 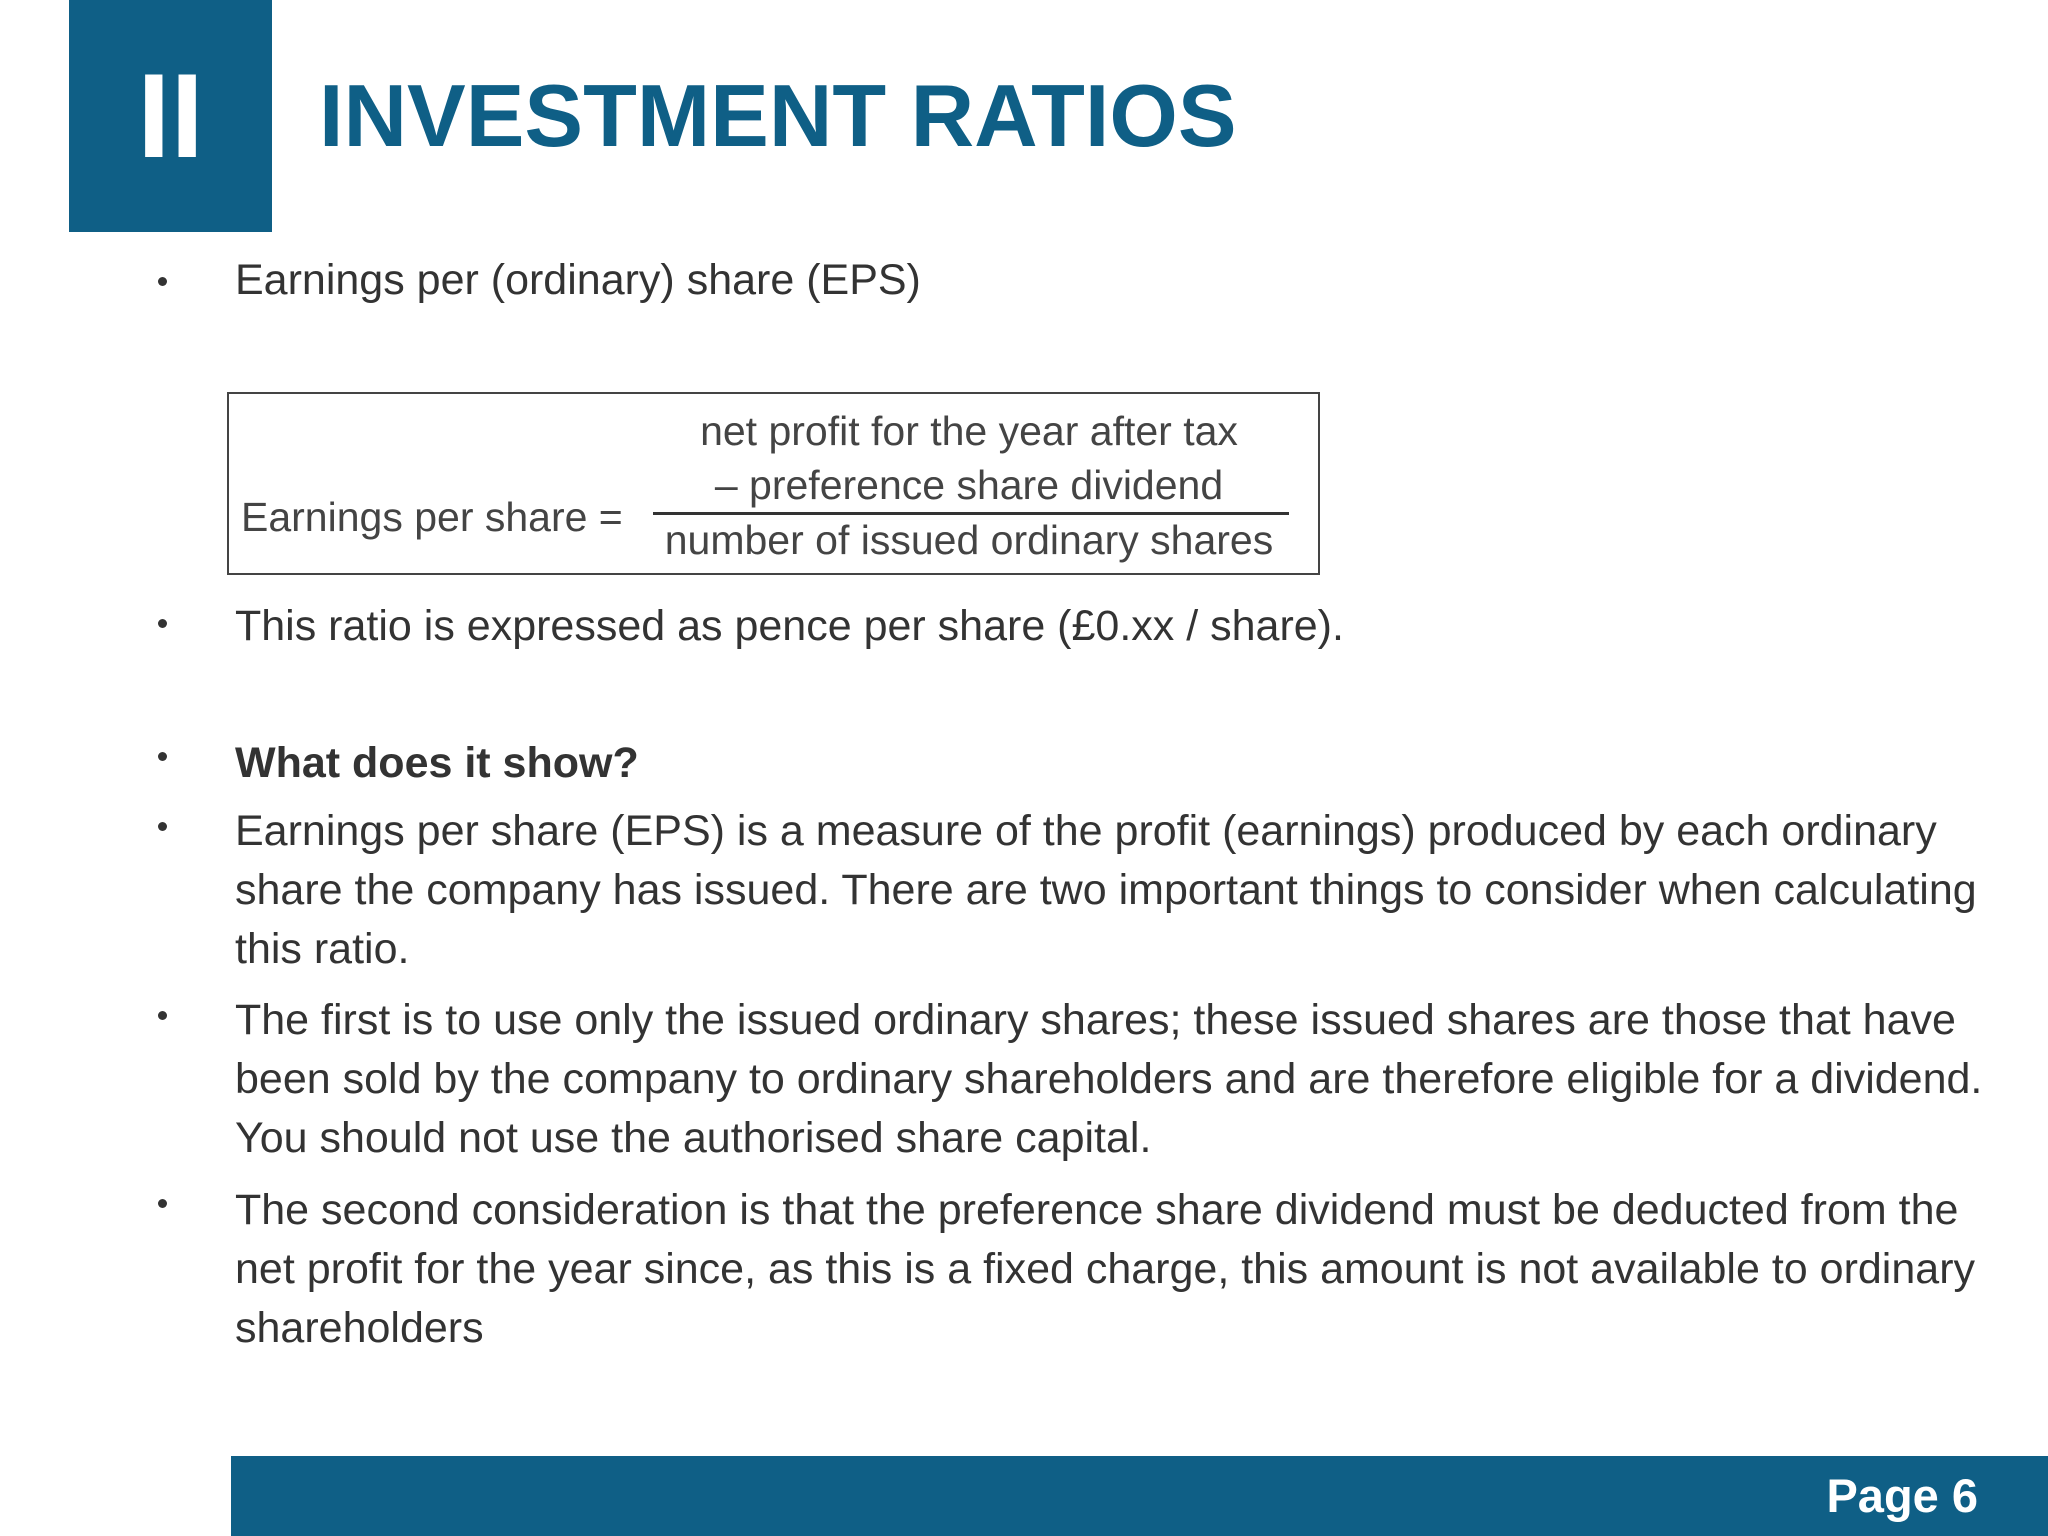 I want to click on slide-title: INVESTMENT RATIOS, so click(x=778, y=115).